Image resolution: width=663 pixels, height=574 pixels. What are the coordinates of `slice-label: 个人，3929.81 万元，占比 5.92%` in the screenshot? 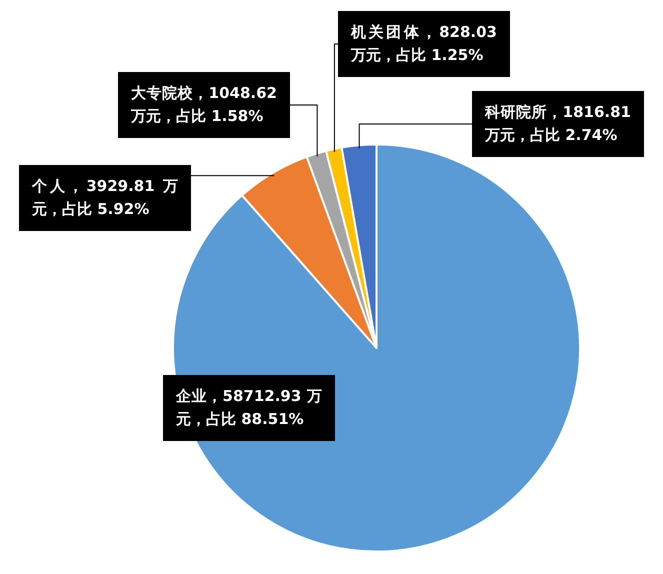 It's located at (105, 197).